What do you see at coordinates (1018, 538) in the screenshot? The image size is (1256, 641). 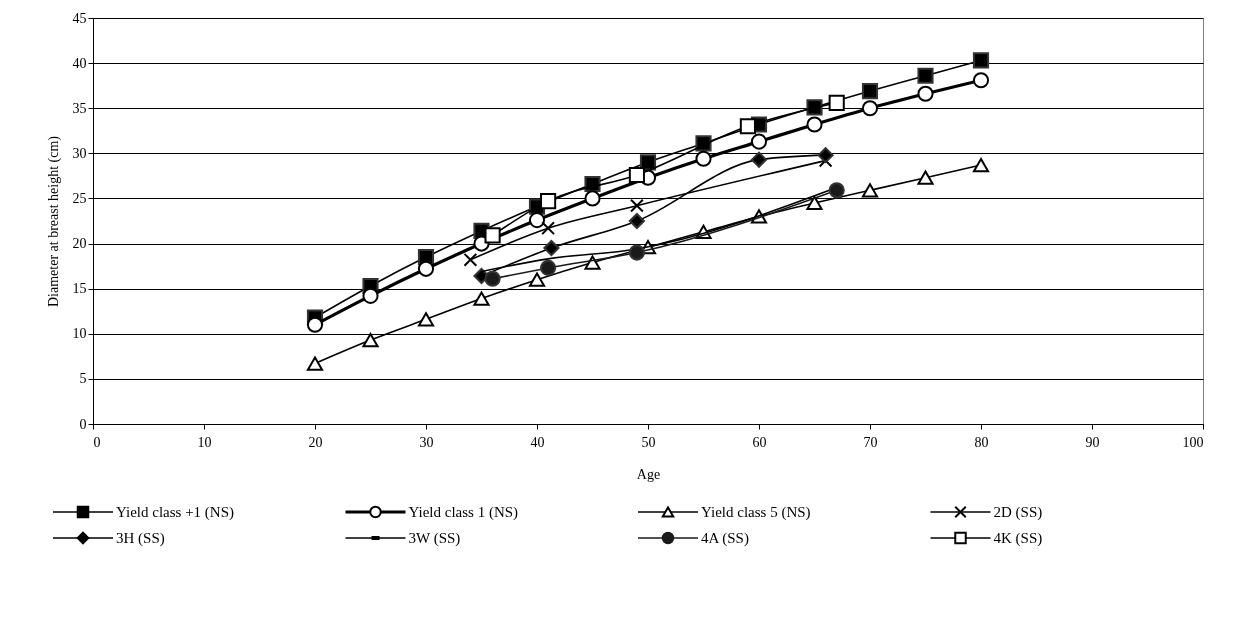 I see `legend-label: 4K (SS)` at bounding box center [1018, 538].